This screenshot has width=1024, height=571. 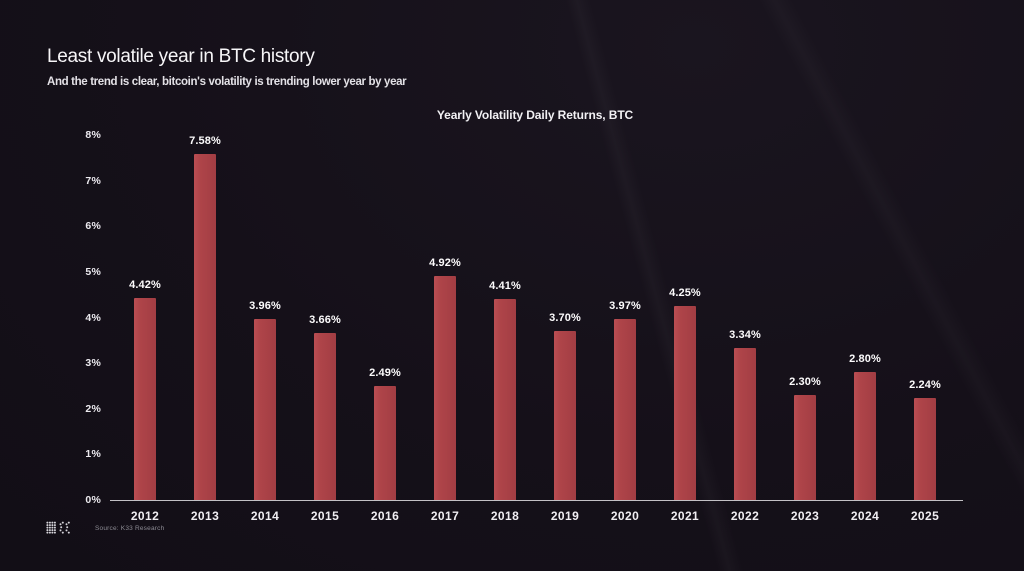 What do you see at coordinates (325, 416) in the screenshot?
I see `bar-2015` at bounding box center [325, 416].